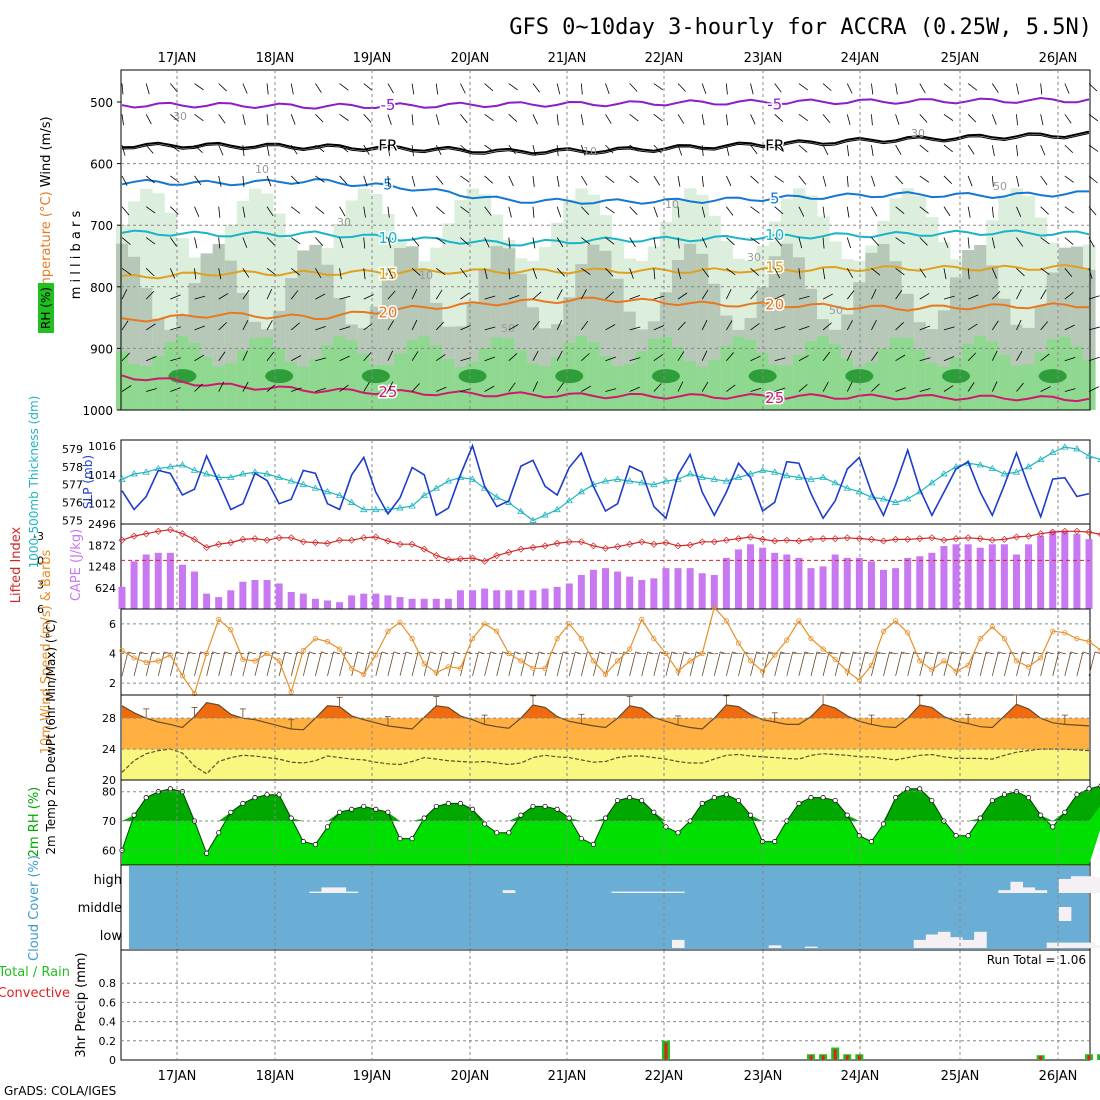  Describe the element at coordinates (344, 222) in the screenshot. I see `rh-contour-label-2: 30` at that location.